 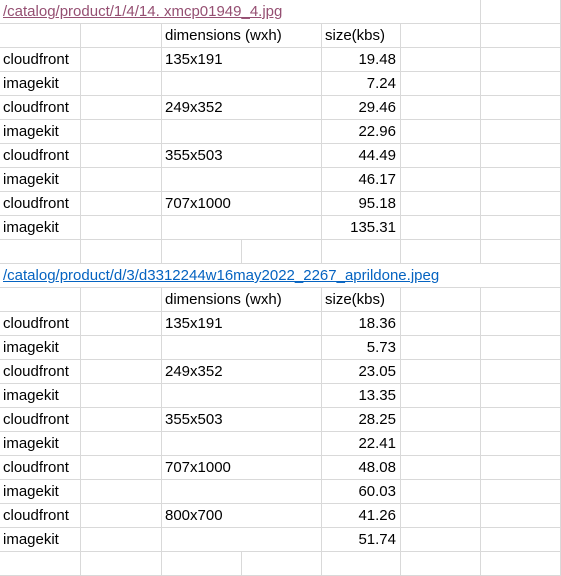 I want to click on dimensions-cell: 135x191, so click(x=242, y=324).